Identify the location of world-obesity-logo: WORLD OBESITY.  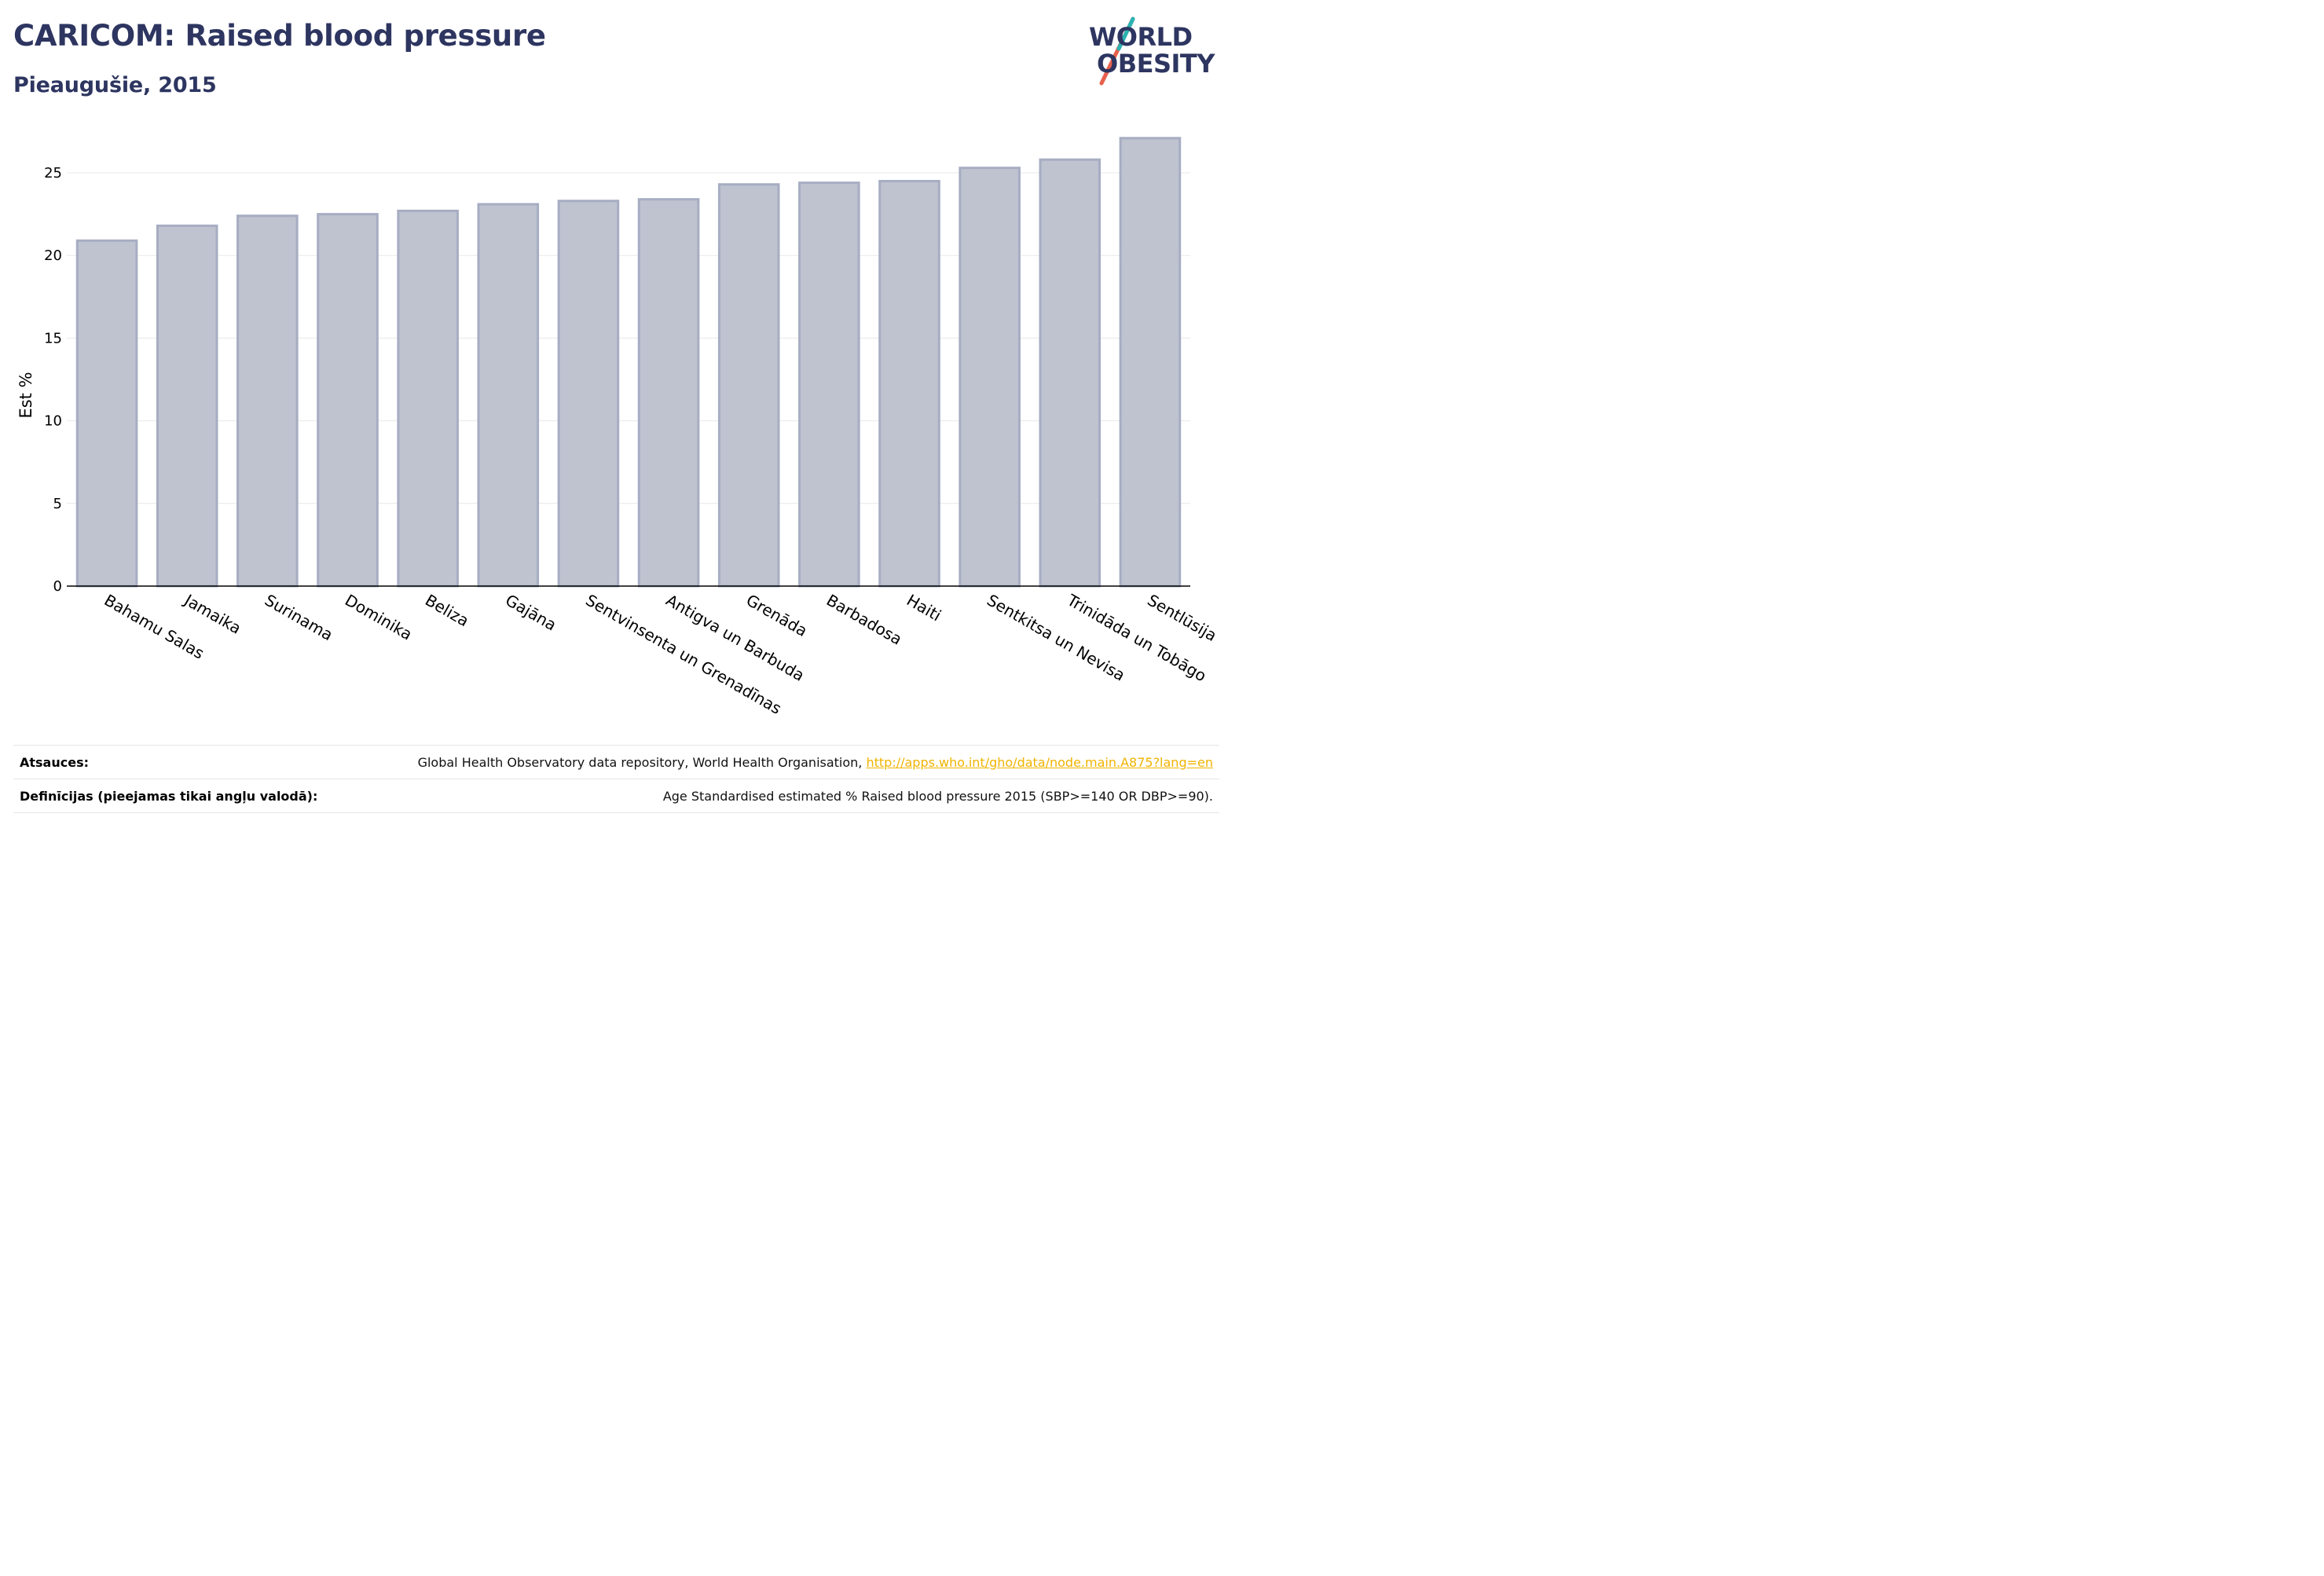
(1153, 51).